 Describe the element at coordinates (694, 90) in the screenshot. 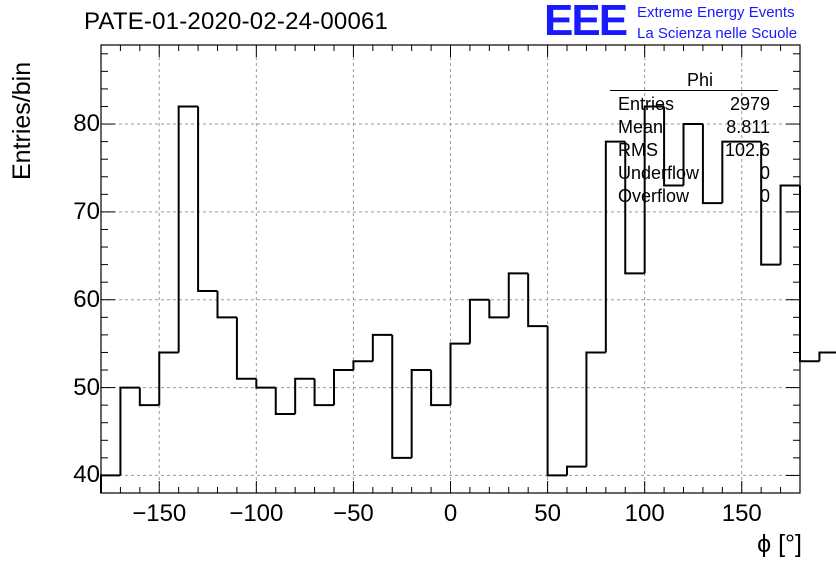

I see `stats-divider` at that location.